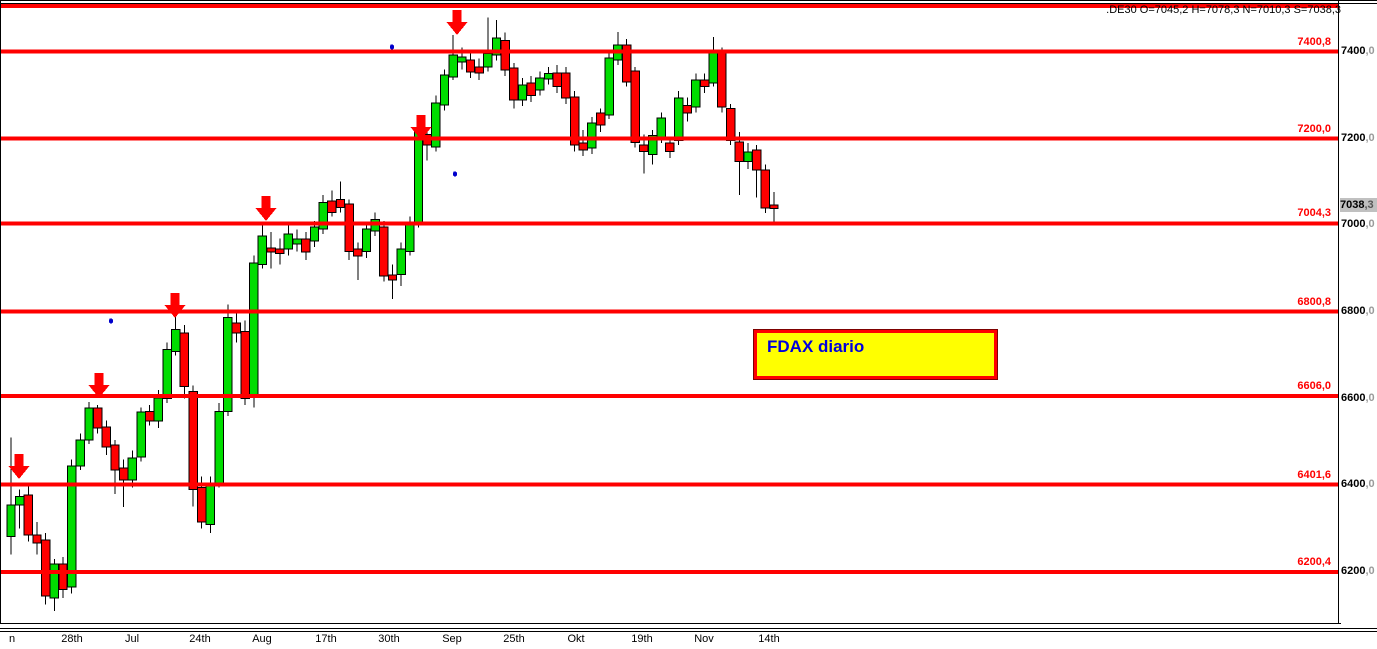  What do you see at coordinates (1338, 311) in the screenshot?
I see `y-axis-line` at bounding box center [1338, 311].